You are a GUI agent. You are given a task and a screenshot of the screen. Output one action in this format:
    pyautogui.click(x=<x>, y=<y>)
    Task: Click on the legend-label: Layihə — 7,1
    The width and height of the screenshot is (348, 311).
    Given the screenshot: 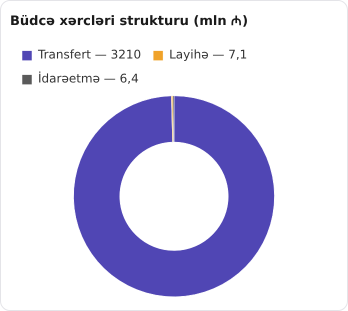 What is the action you would take?
    pyautogui.click(x=208, y=55)
    